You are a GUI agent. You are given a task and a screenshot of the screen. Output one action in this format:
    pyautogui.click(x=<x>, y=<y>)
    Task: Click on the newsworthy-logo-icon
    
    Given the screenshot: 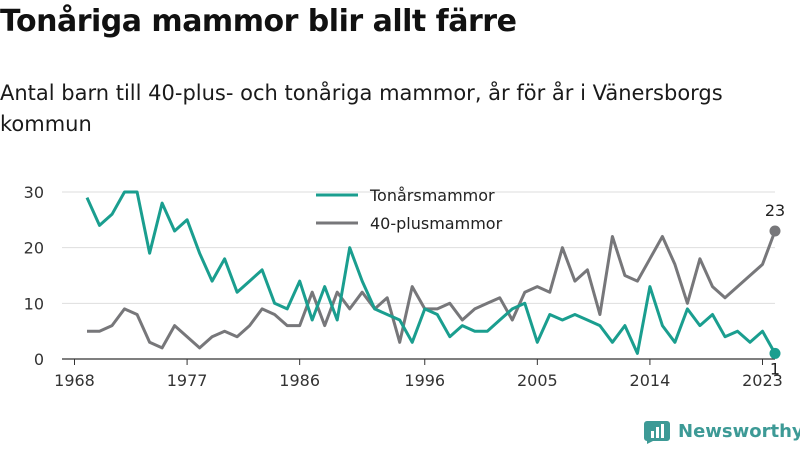 What is the action you would take?
    pyautogui.click(x=657, y=432)
    